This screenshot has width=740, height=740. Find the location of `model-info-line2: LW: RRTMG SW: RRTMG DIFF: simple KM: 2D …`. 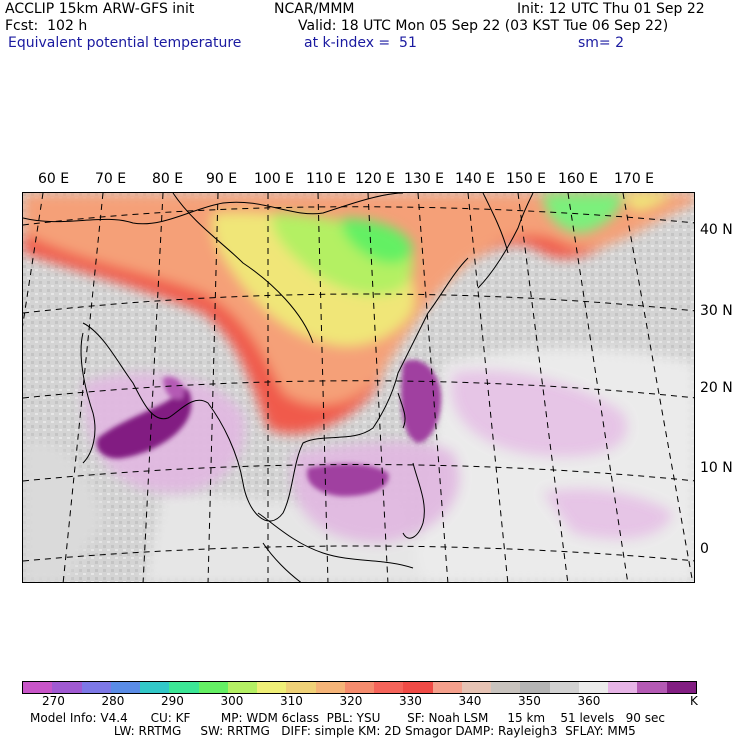

model-info-line2: LW: RRTMG SW: RRTMG DIFF: simple KM: 2D … is located at coordinates (333, 731).